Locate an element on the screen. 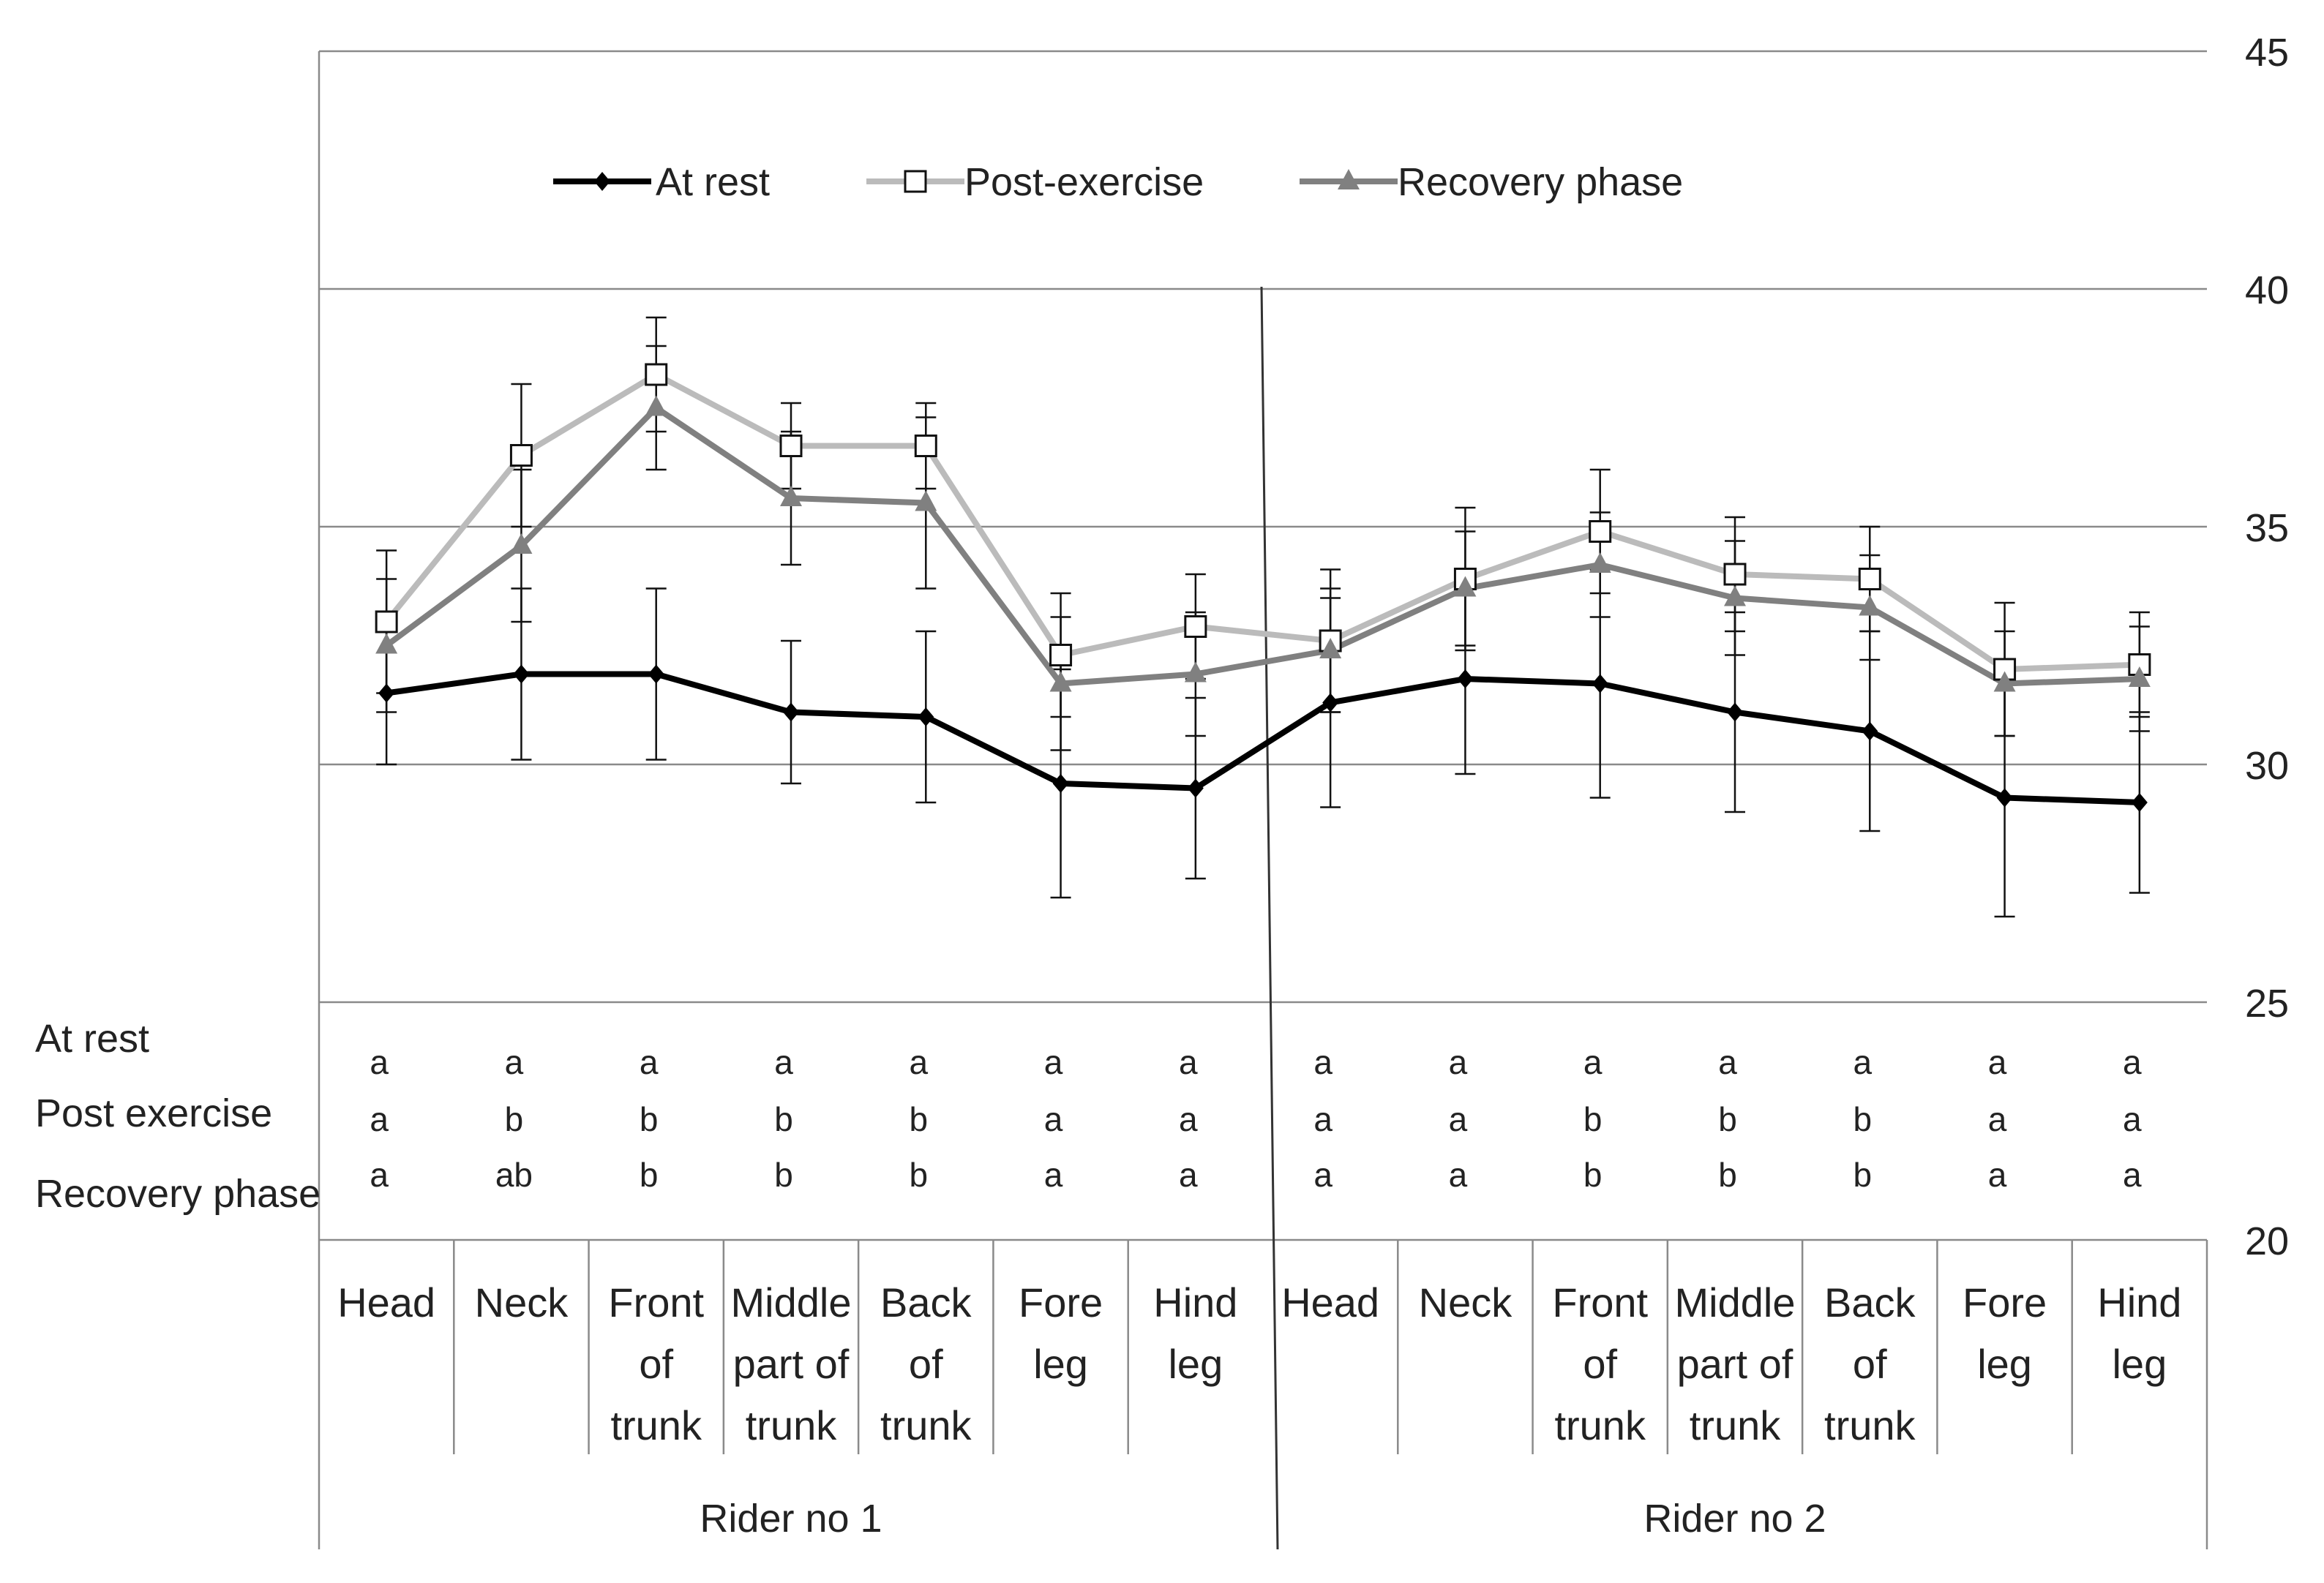  legend-item: Recovery phase is located at coordinates (1492, 182).